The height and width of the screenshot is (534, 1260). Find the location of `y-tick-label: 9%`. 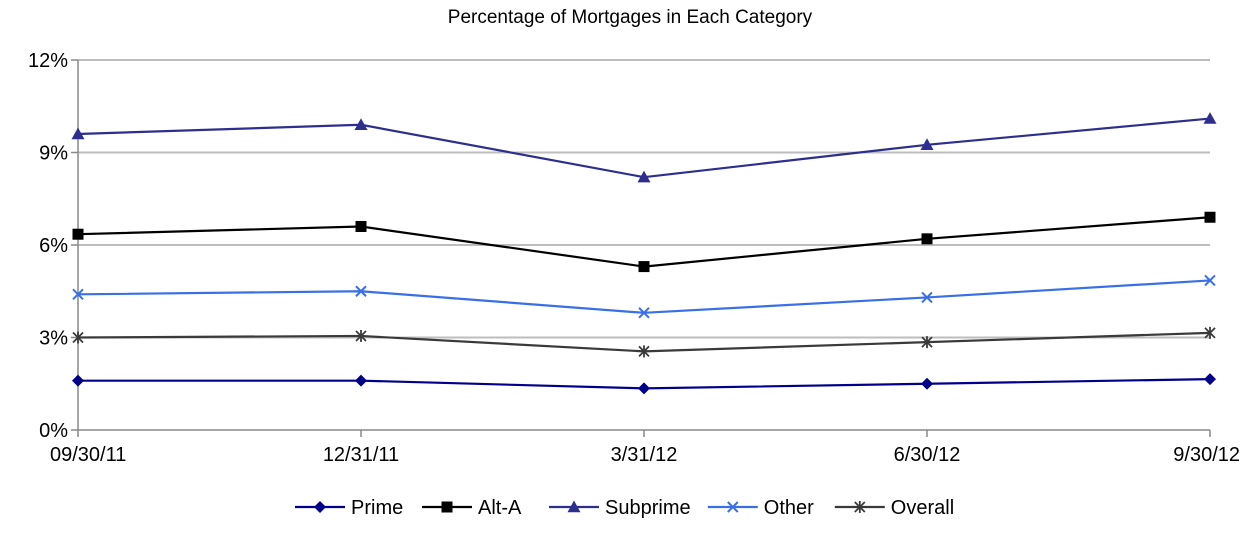

y-tick-label: 9% is located at coordinates (53, 154).